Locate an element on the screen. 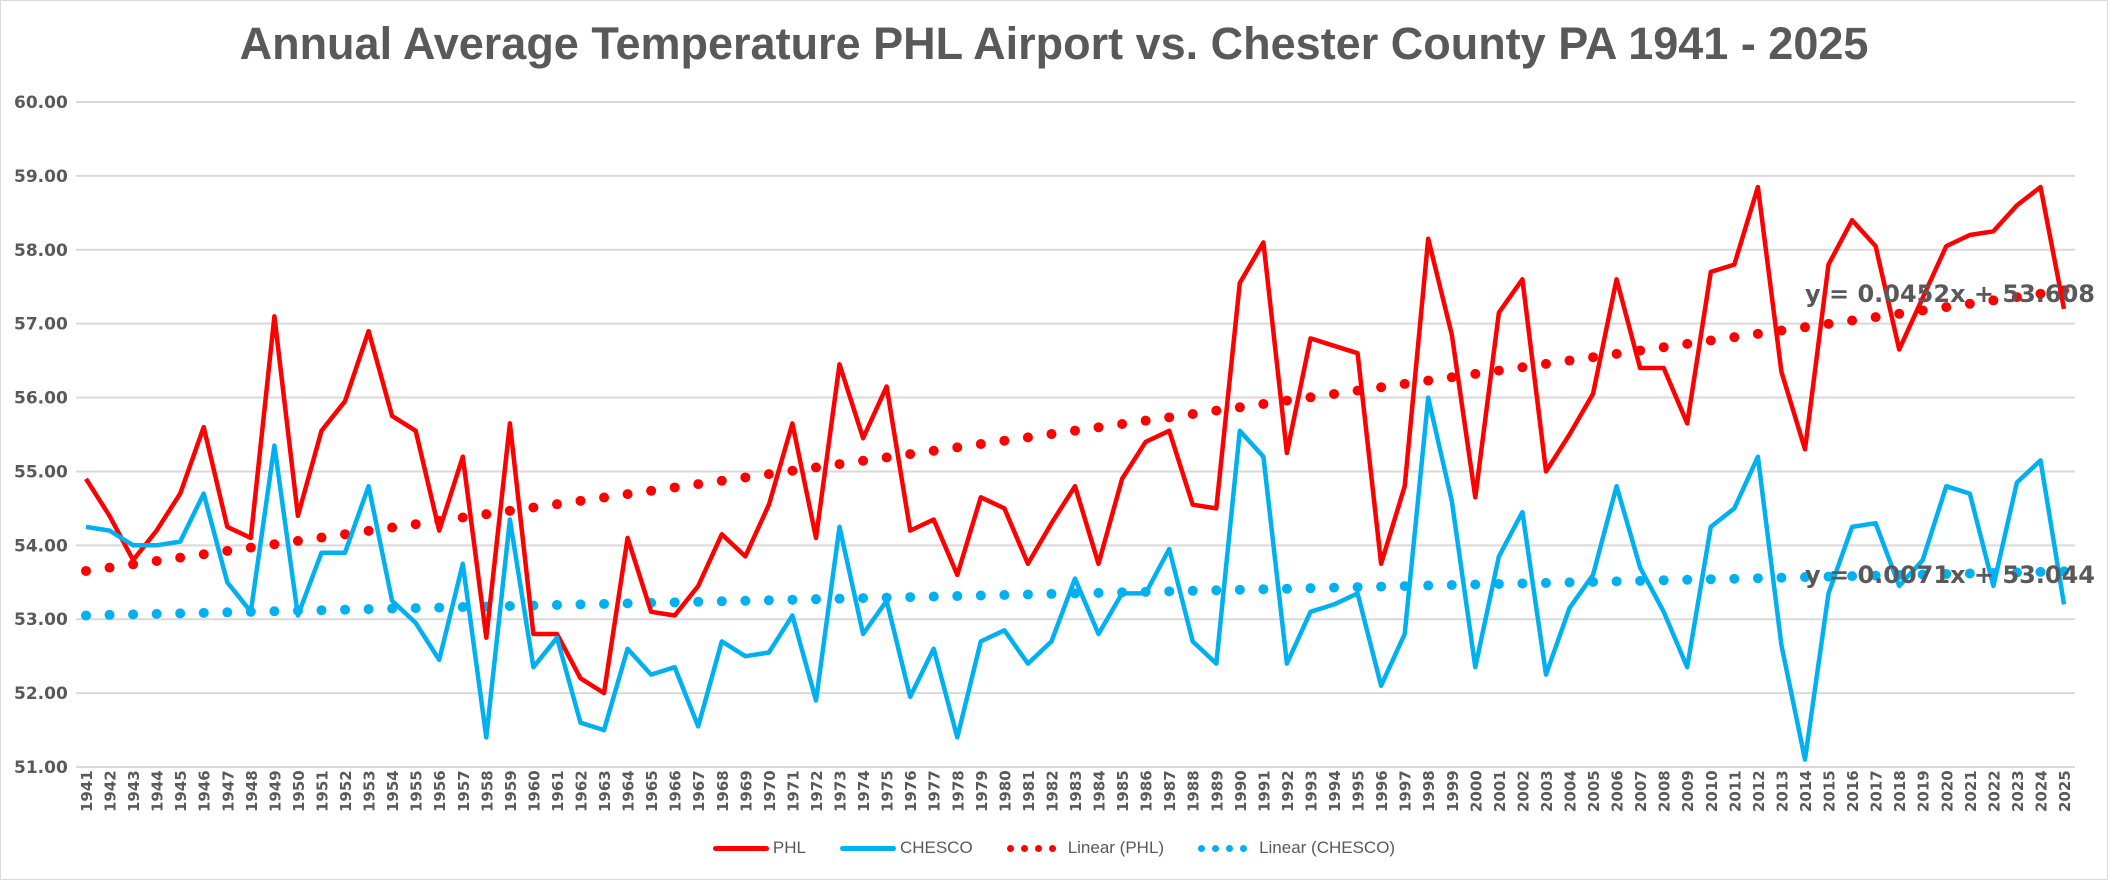 The image size is (2108, 880). x-tick-label: 1995 is located at coordinates (1359, 791).